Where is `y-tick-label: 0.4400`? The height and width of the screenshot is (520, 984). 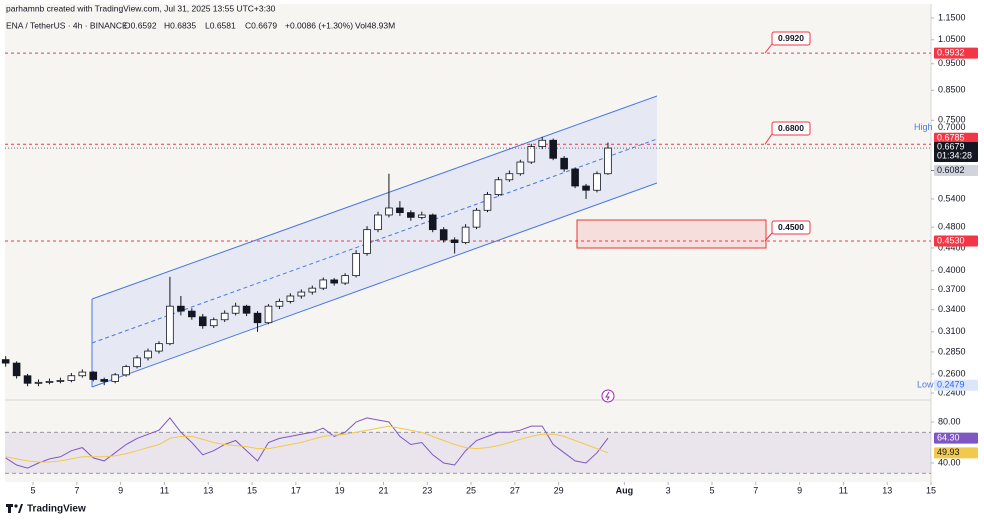 y-tick-label: 0.4400 is located at coordinates (952, 247).